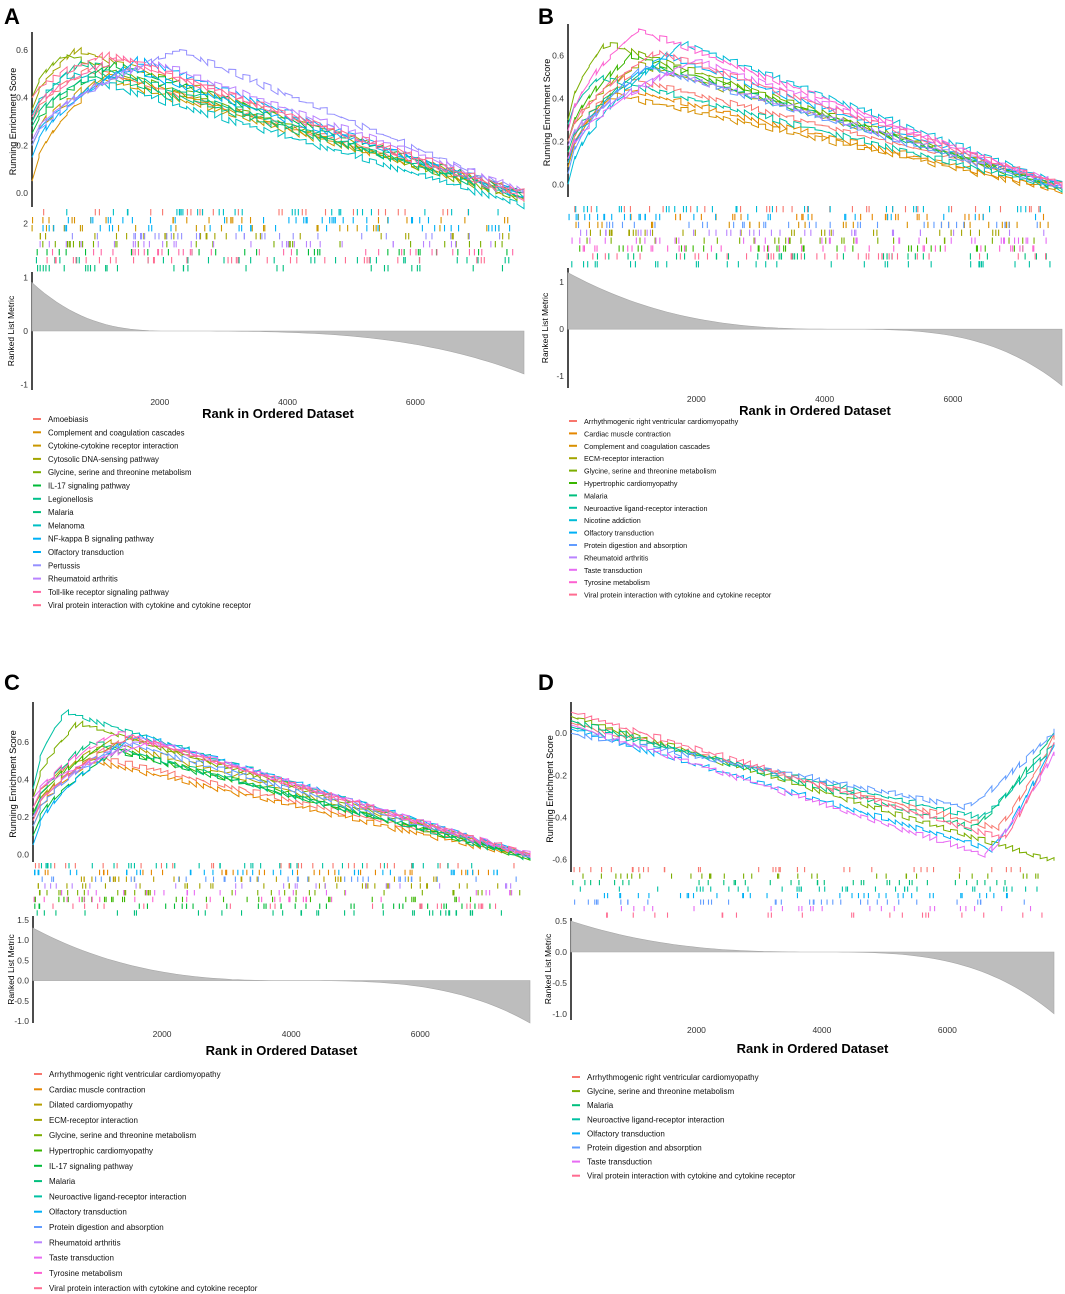 The width and height of the screenshot is (1065, 1294). I want to click on metric-tick-label: 2, so click(25, 224).